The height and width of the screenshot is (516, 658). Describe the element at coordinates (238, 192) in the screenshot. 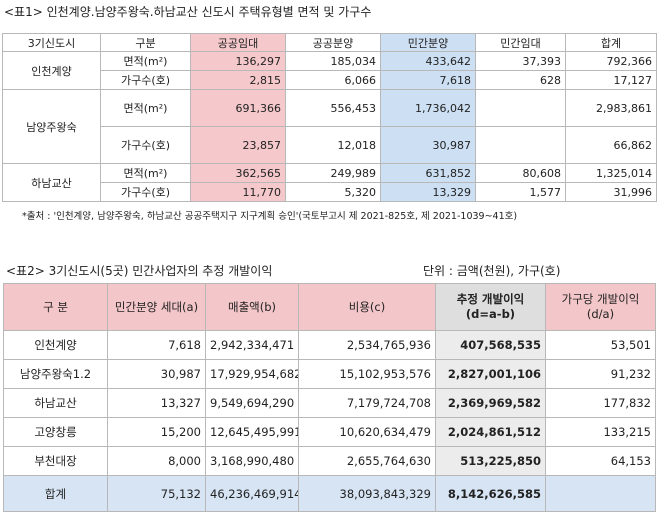

I see `cell: 11,770` at that location.